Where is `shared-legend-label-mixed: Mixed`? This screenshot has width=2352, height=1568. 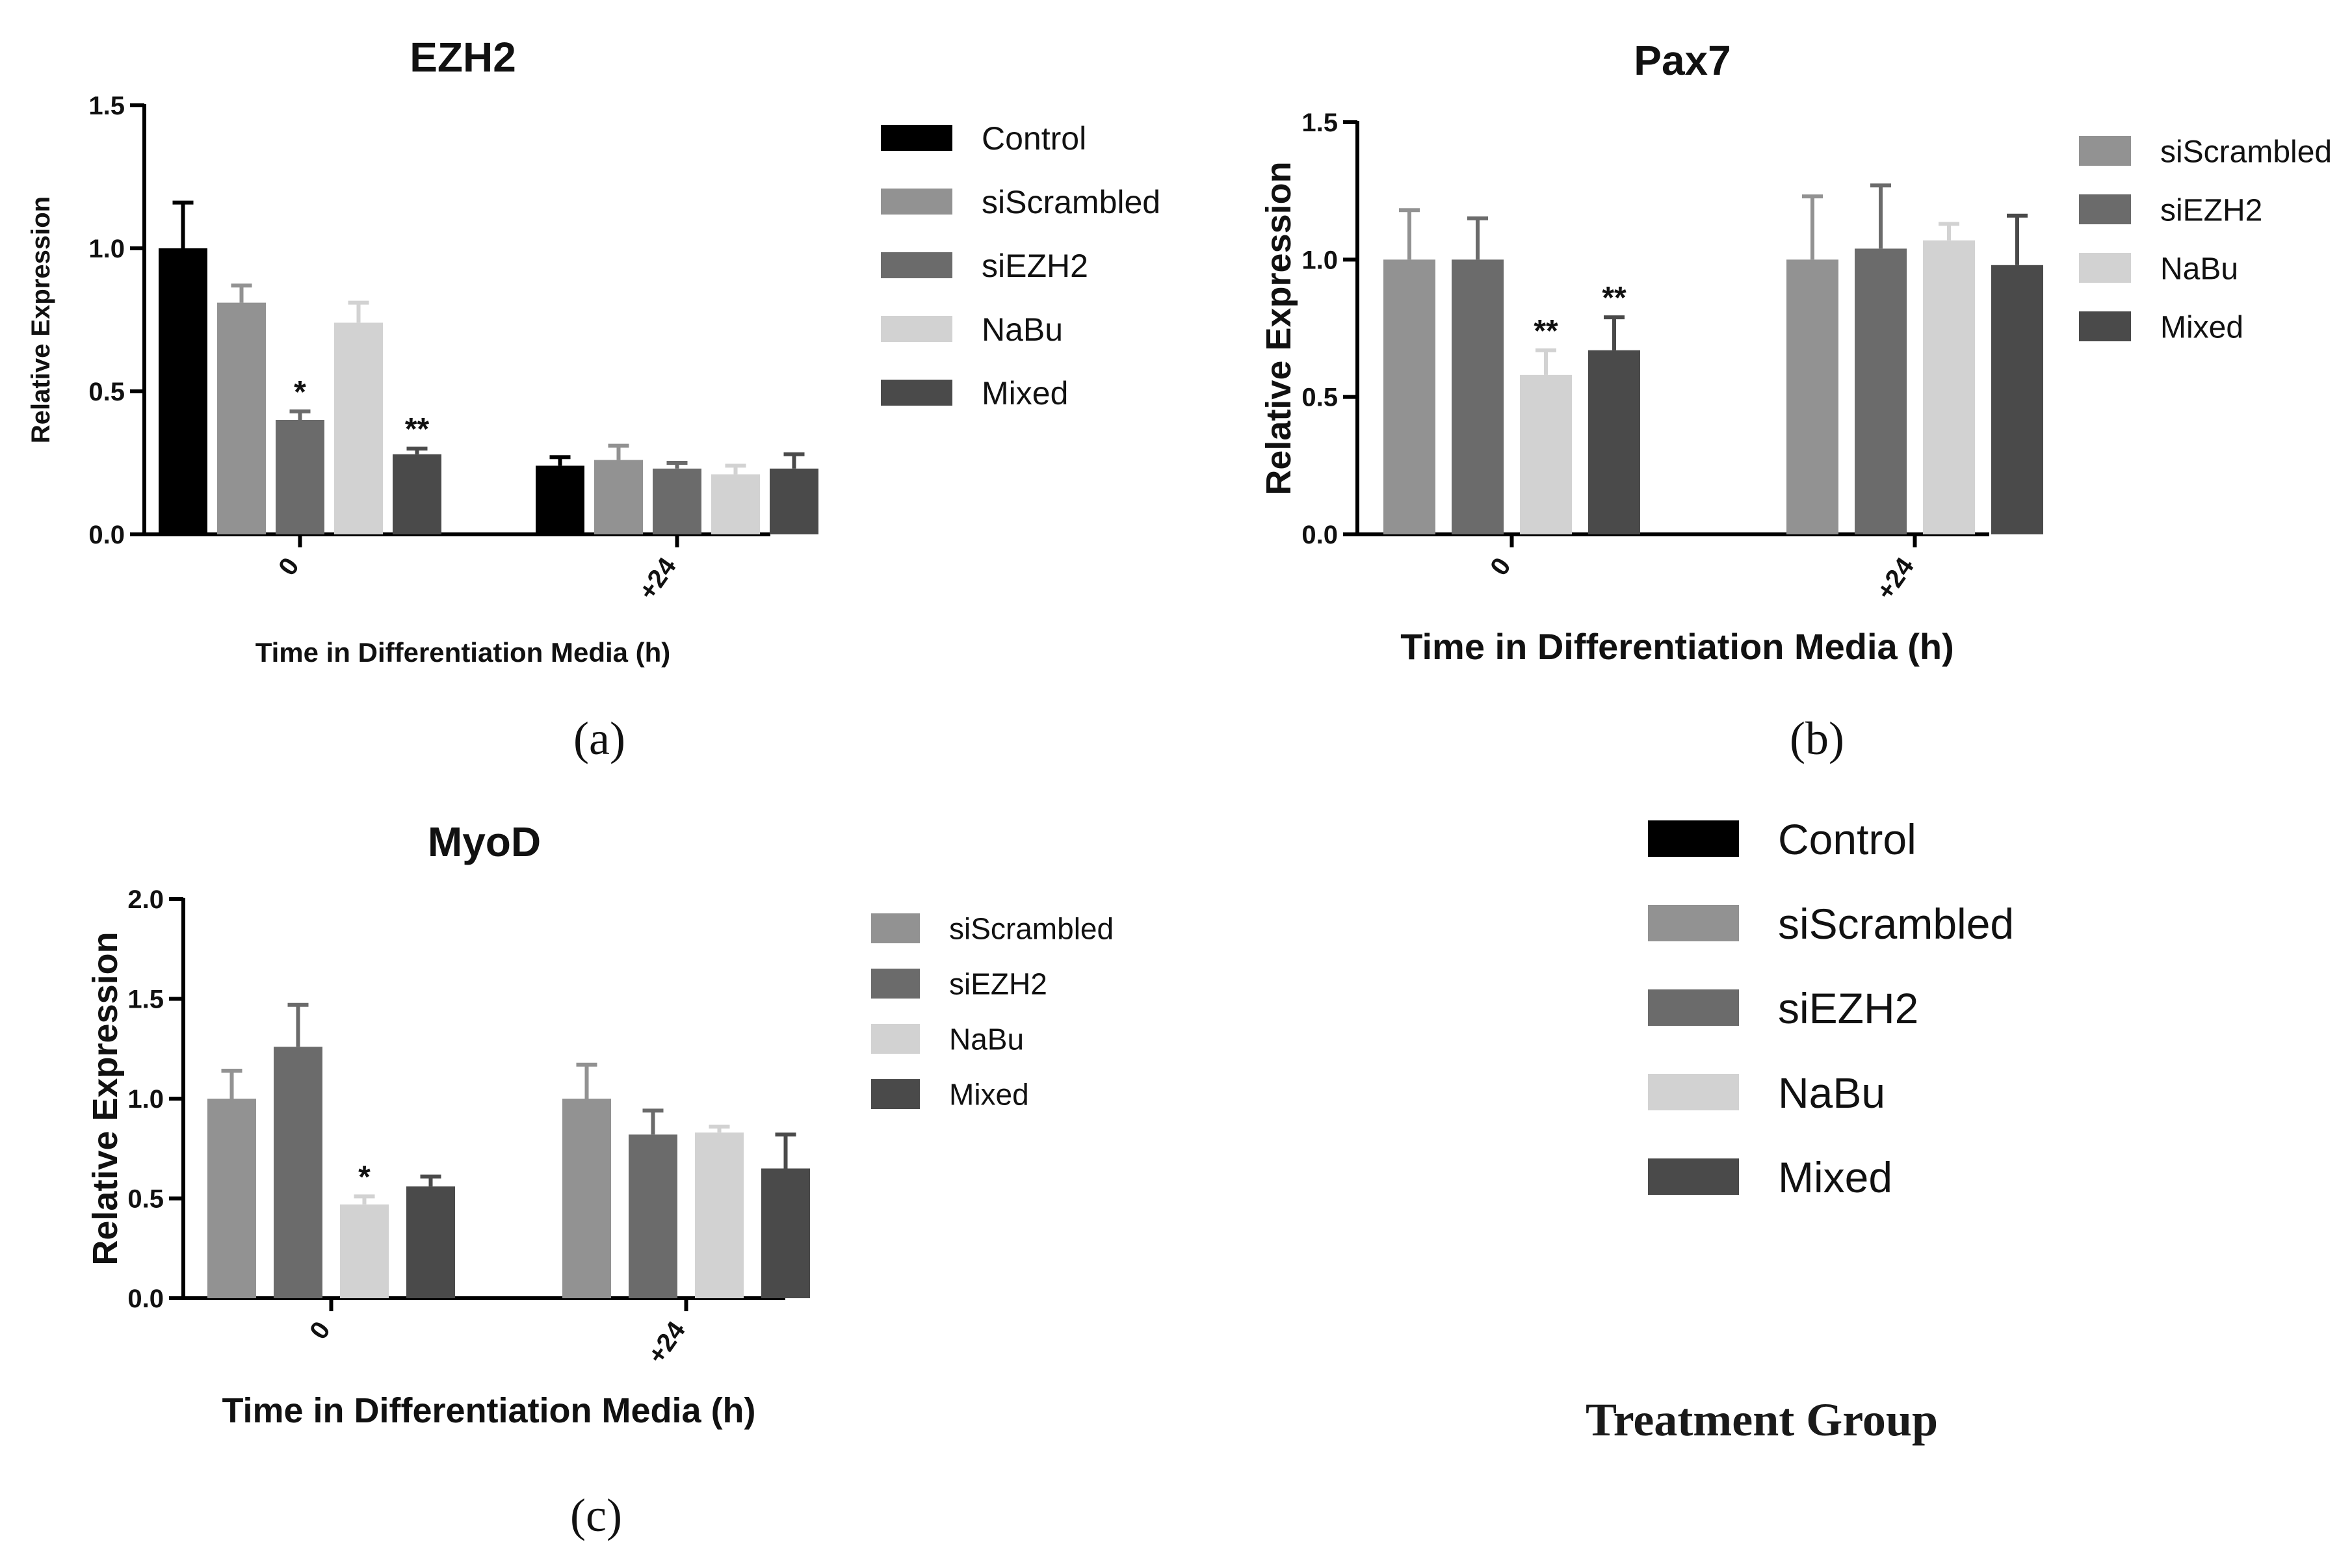 shared-legend-label-mixed: Mixed is located at coordinates (1835, 1177).